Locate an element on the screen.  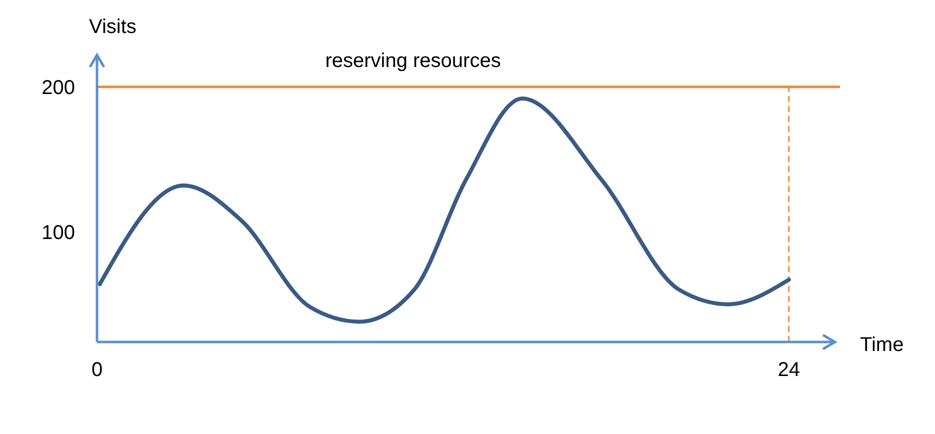
x-tick-label: 24 is located at coordinates (789, 370).